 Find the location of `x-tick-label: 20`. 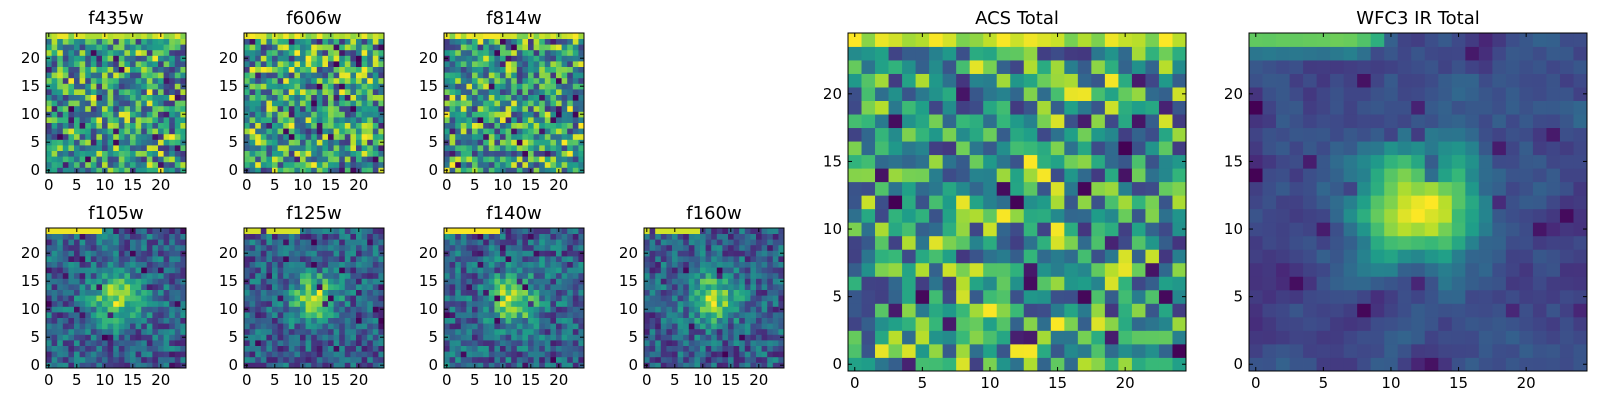

x-tick-label: 20 is located at coordinates (558, 380).